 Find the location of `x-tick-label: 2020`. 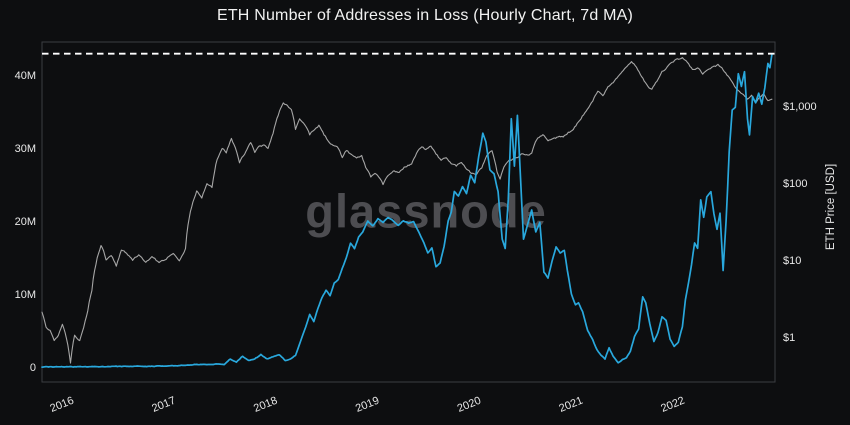

x-tick-label: 2020 is located at coordinates (469, 405).